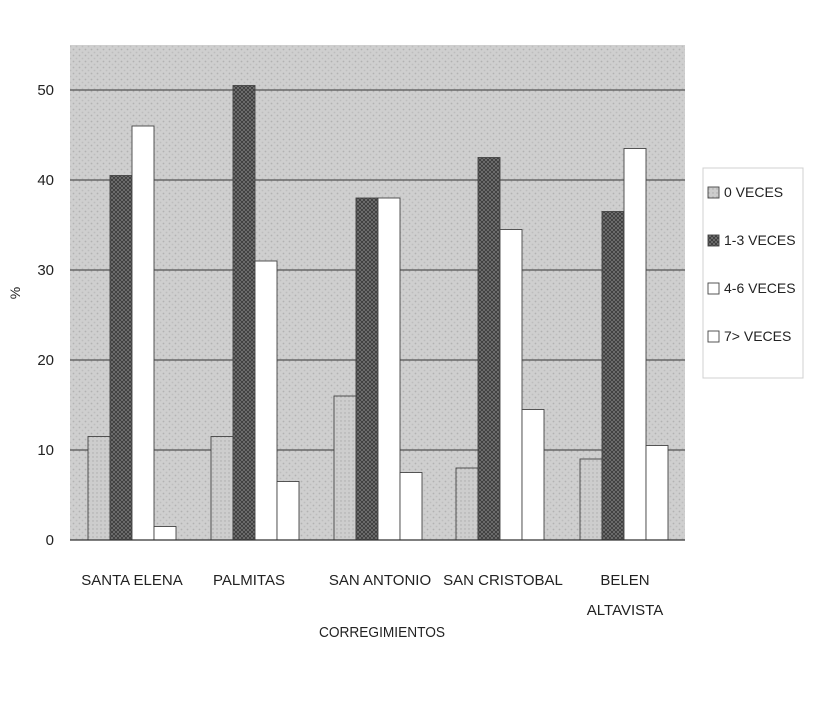 The height and width of the screenshot is (720, 829). Describe the element at coordinates (45, 450) in the screenshot. I see `y-tick-label: 10` at that location.